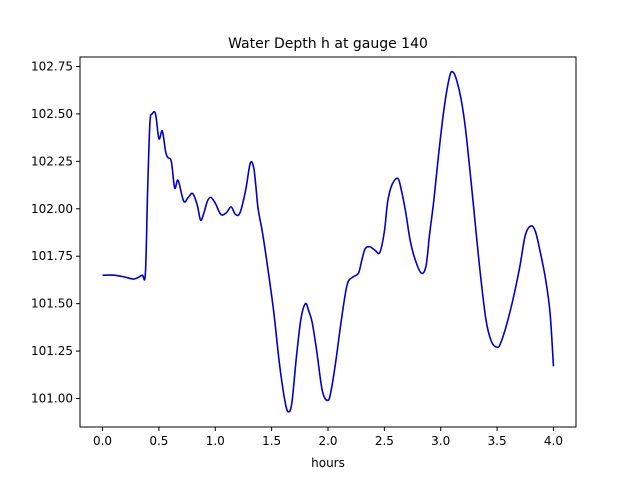 Image resolution: width=640 pixels, height=480 pixels. What do you see at coordinates (52, 114) in the screenshot?
I see `y-tick-label: 102.50` at bounding box center [52, 114].